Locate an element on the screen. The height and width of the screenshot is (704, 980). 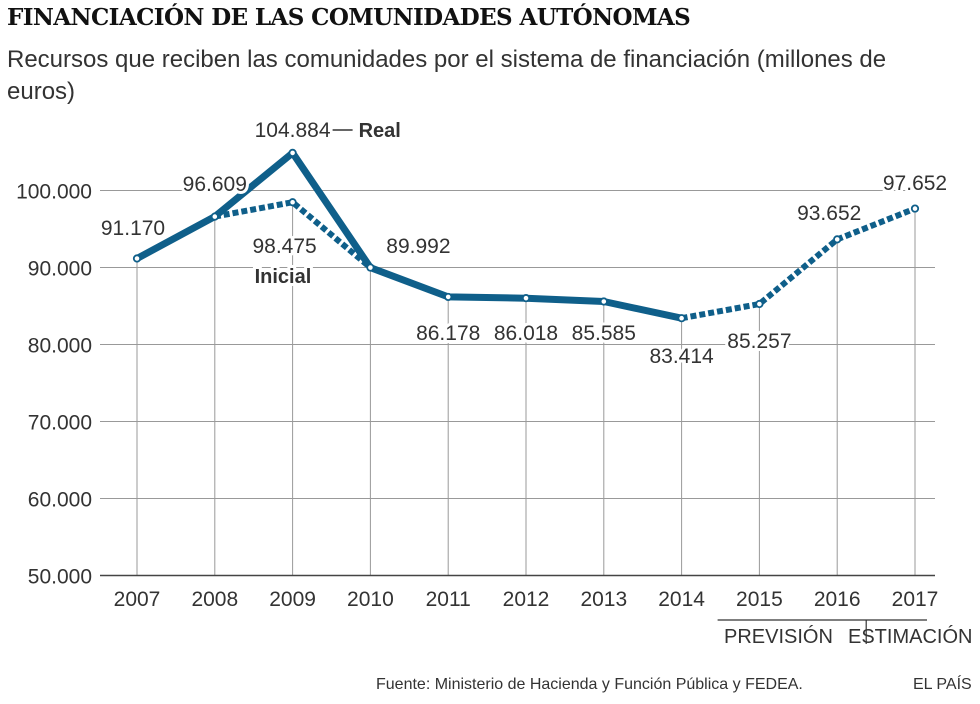
x-tick-label: 2017 is located at coordinates (915, 599).